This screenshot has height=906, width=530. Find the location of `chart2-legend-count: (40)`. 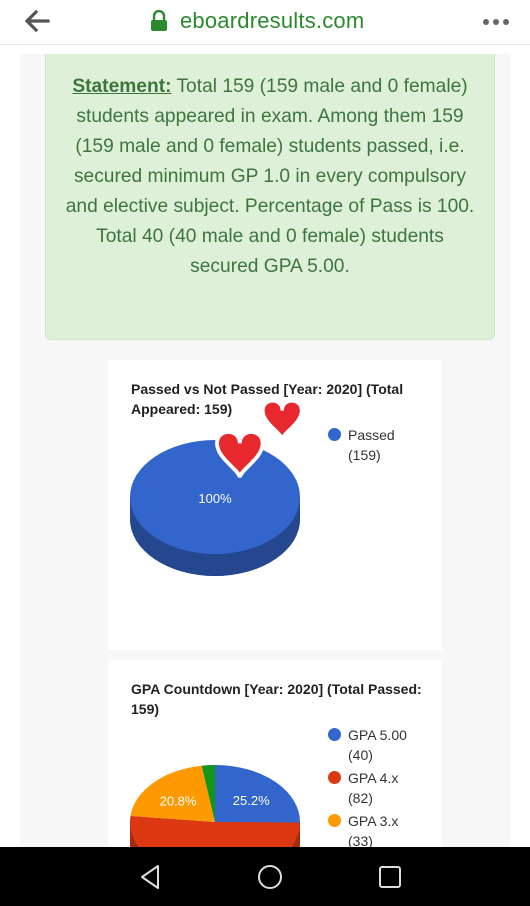

chart2-legend-count: (40) is located at coordinates (360, 755).